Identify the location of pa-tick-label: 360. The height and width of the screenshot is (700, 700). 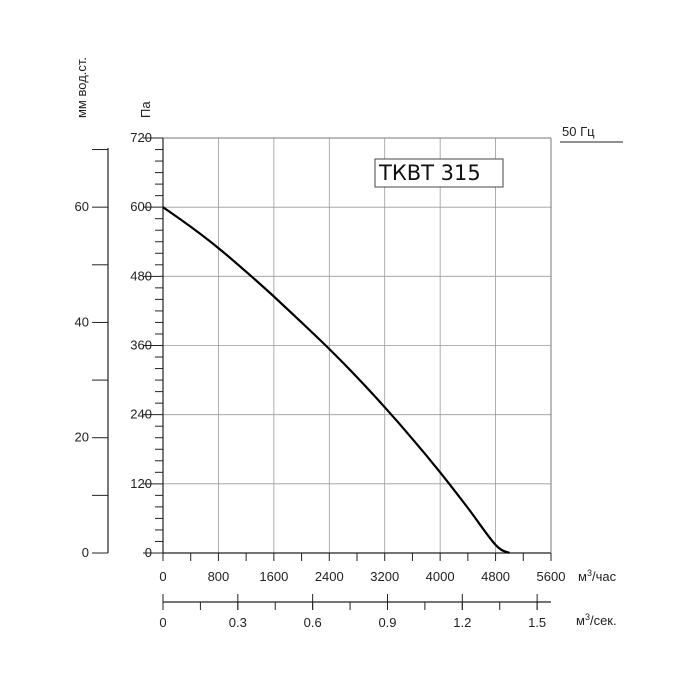
(141, 345).